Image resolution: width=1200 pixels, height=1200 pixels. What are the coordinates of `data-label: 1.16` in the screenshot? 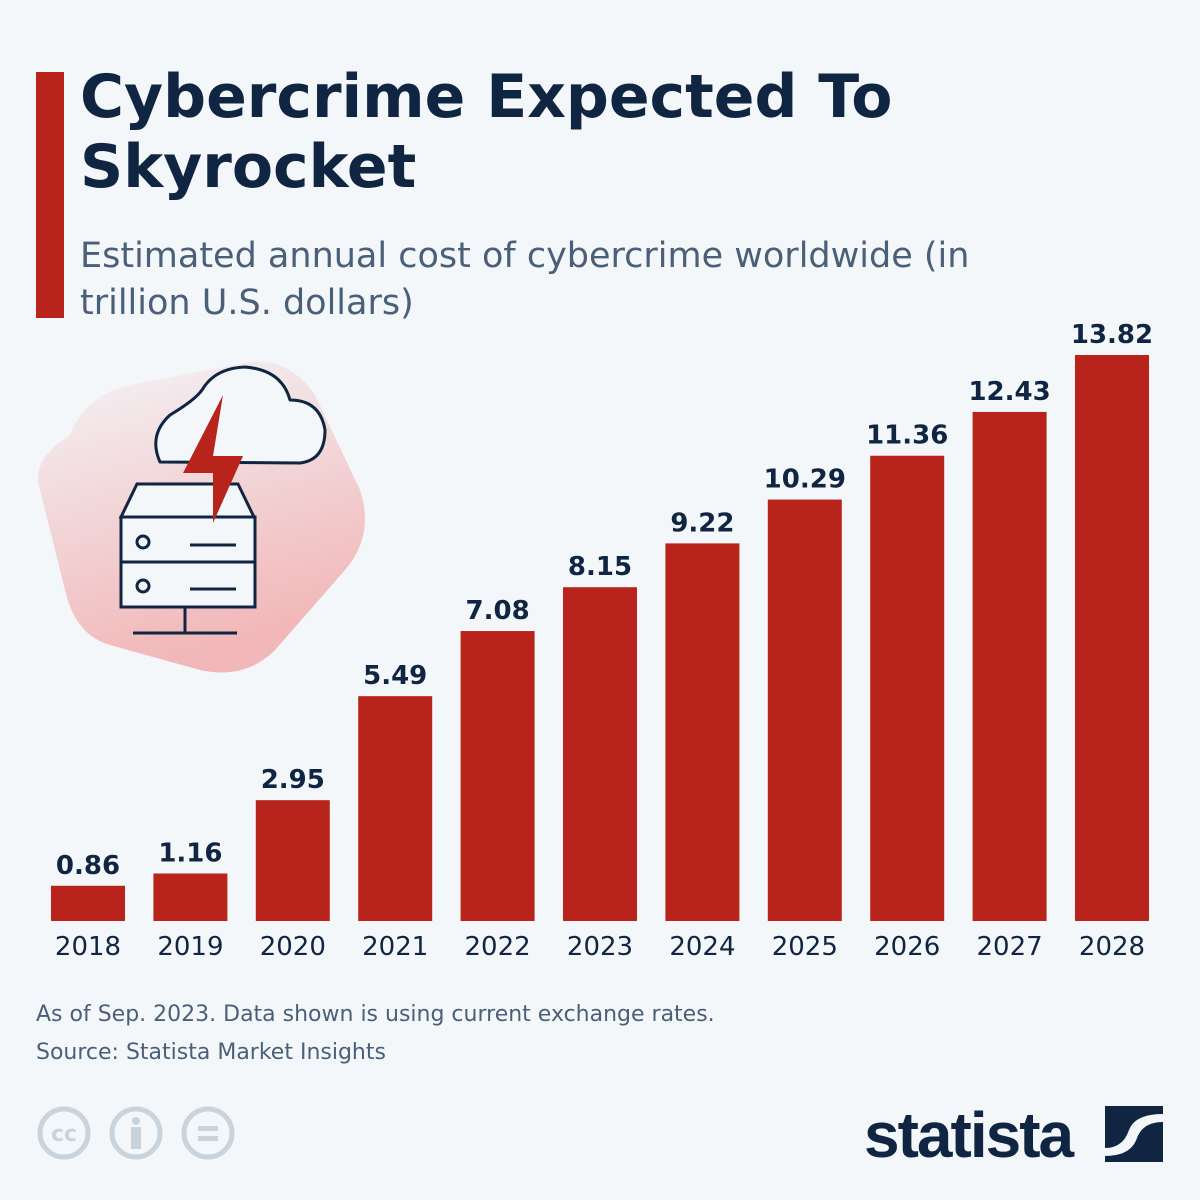 It's located at (190, 853).